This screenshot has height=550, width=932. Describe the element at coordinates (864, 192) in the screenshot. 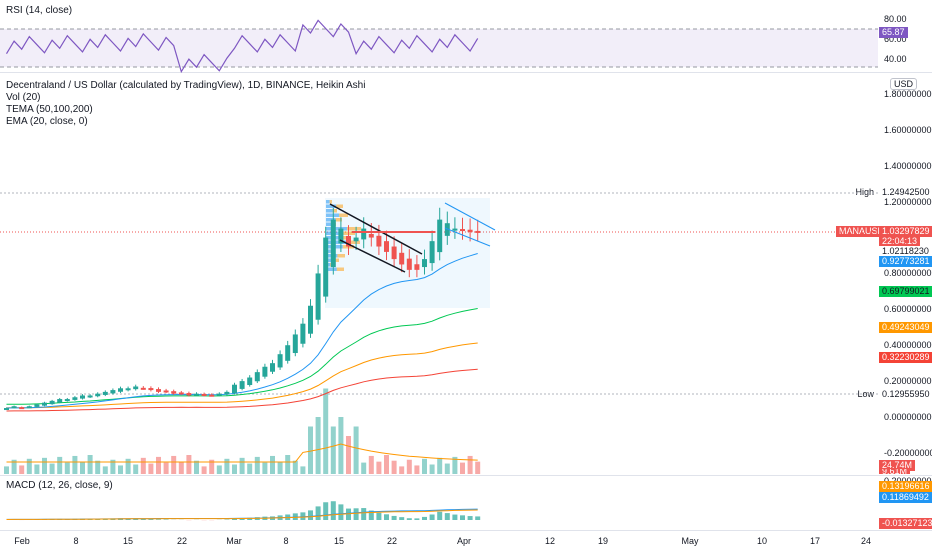

I see `high-label: High` at that location.